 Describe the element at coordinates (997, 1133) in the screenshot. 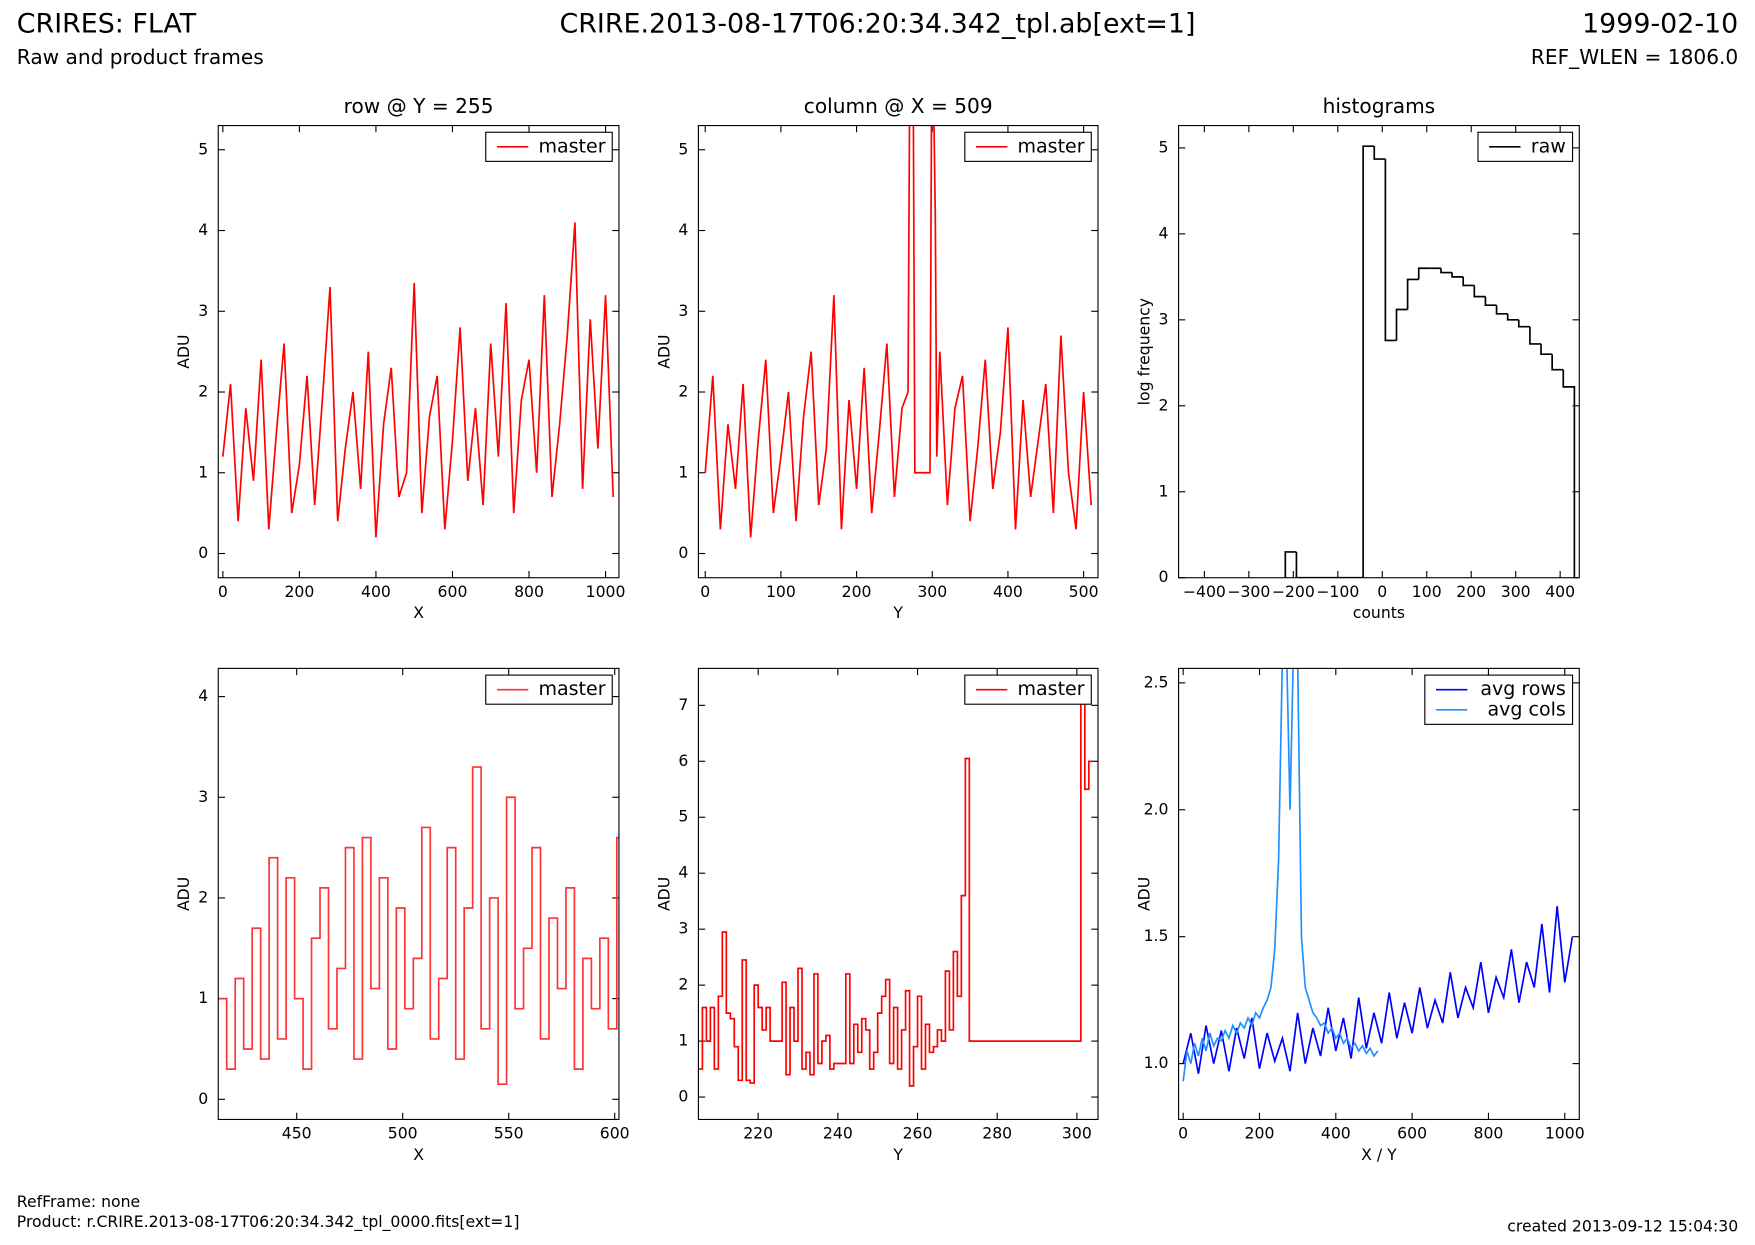

I see `x-tick-label: 280` at that location.